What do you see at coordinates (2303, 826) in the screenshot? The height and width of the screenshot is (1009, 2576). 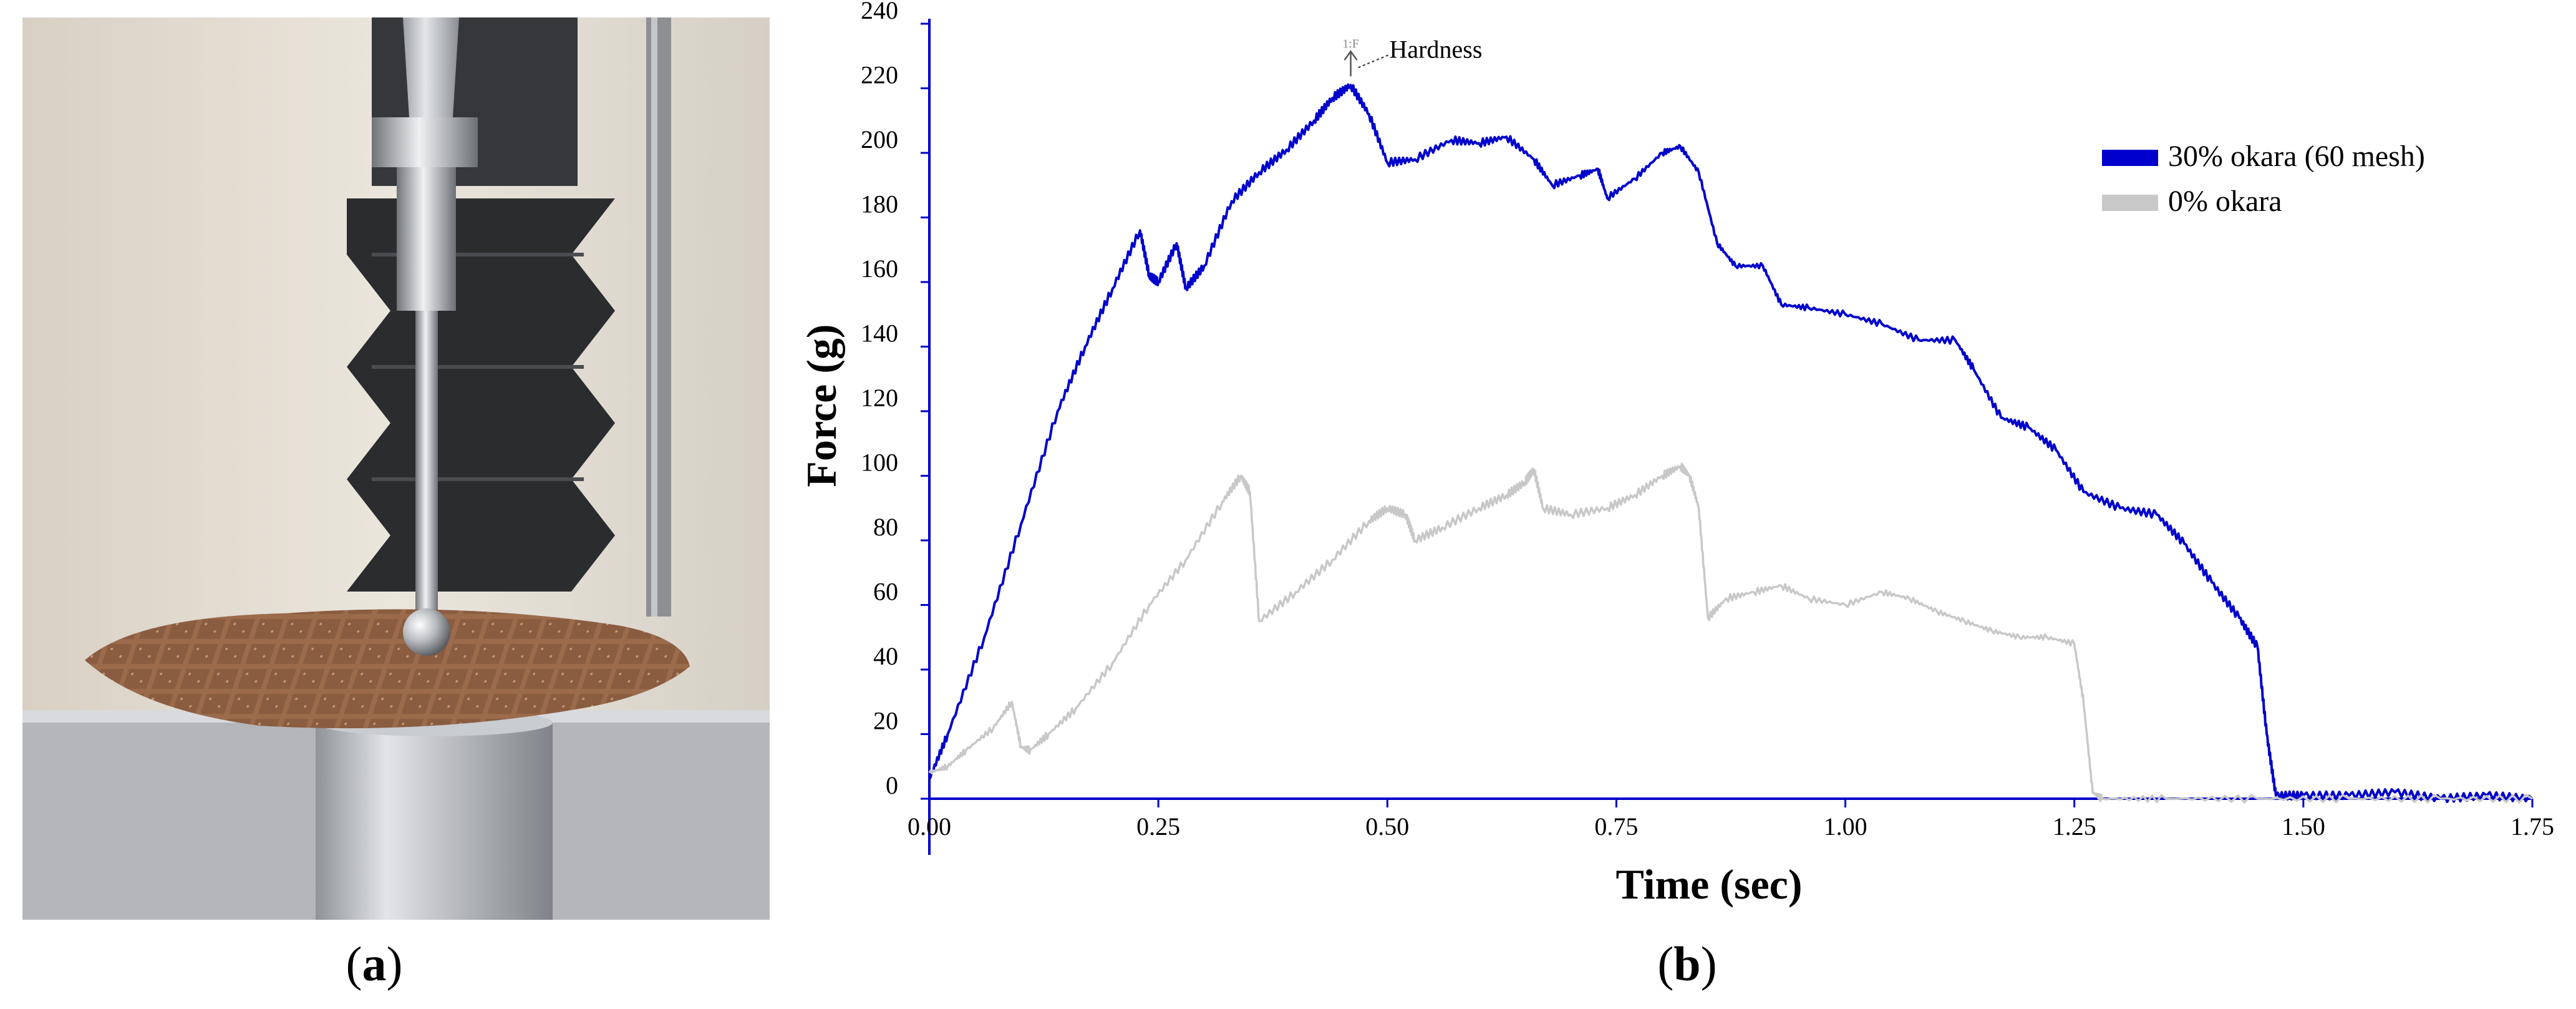 I see `x-tick-label: 1.50` at bounding box center [2303, 826].